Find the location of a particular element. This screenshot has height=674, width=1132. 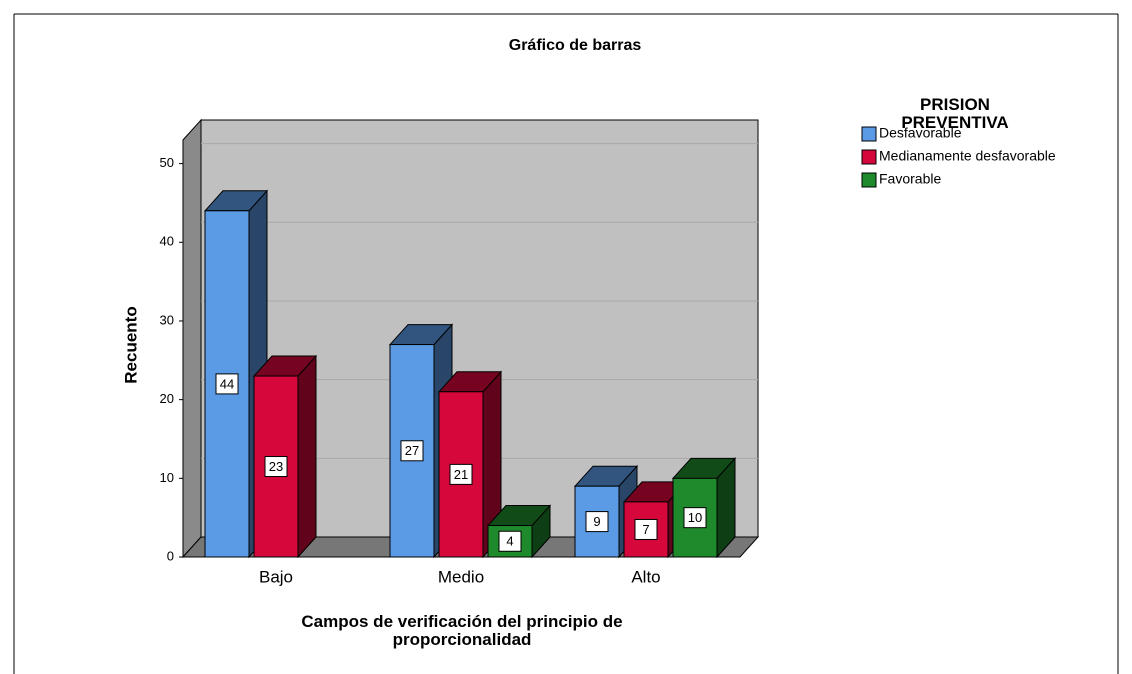

data-label: 27 is located at coordinates (412, 450).